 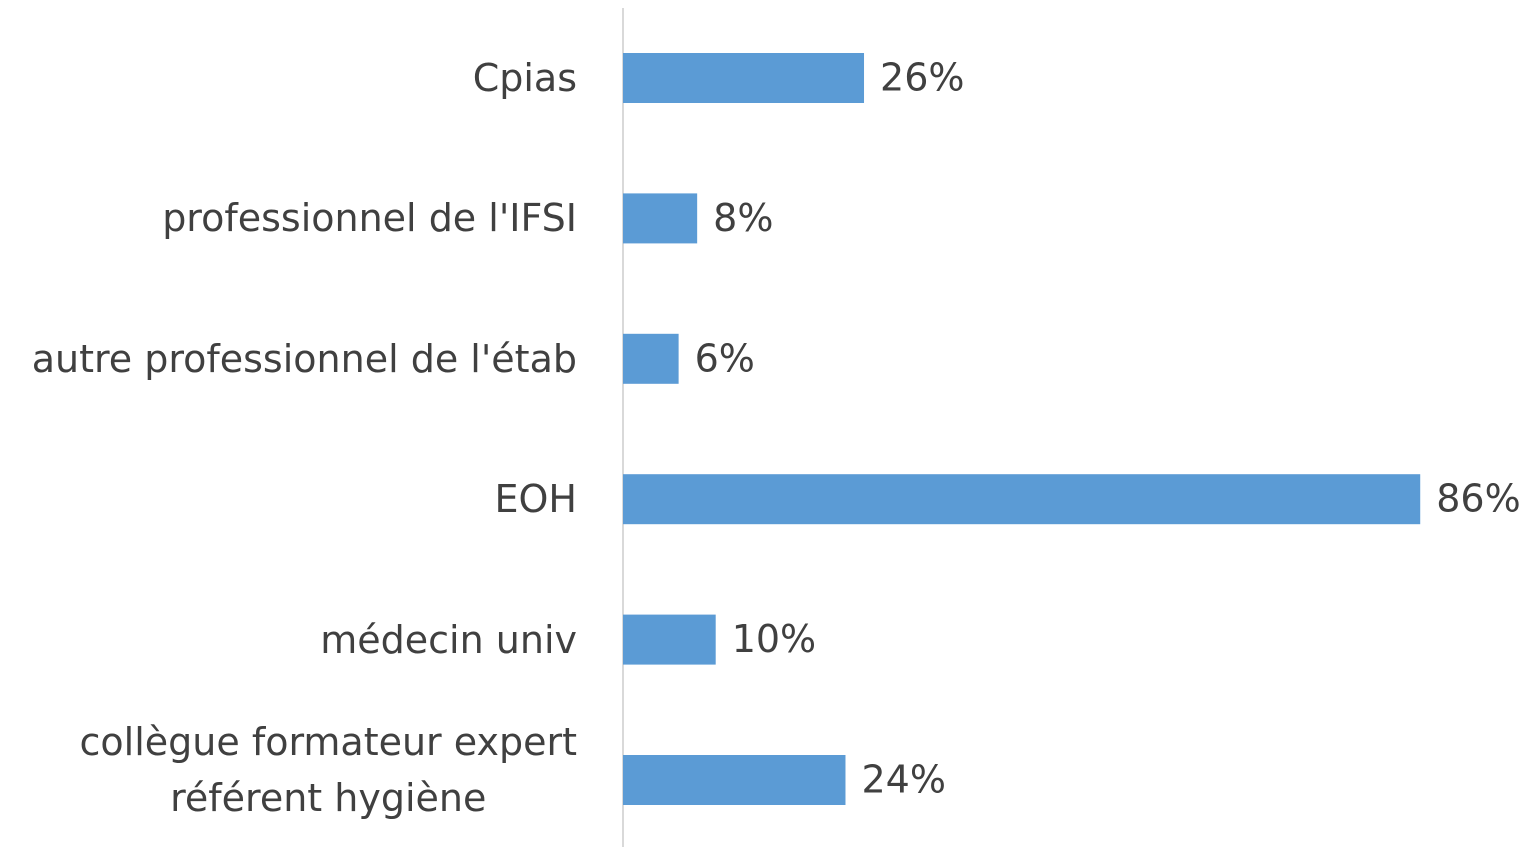 What do you see at coordinates (304, 358) in the screenshot?
I see `category-label: autre professionnel de l'étab` at bounding box center [304, 358].